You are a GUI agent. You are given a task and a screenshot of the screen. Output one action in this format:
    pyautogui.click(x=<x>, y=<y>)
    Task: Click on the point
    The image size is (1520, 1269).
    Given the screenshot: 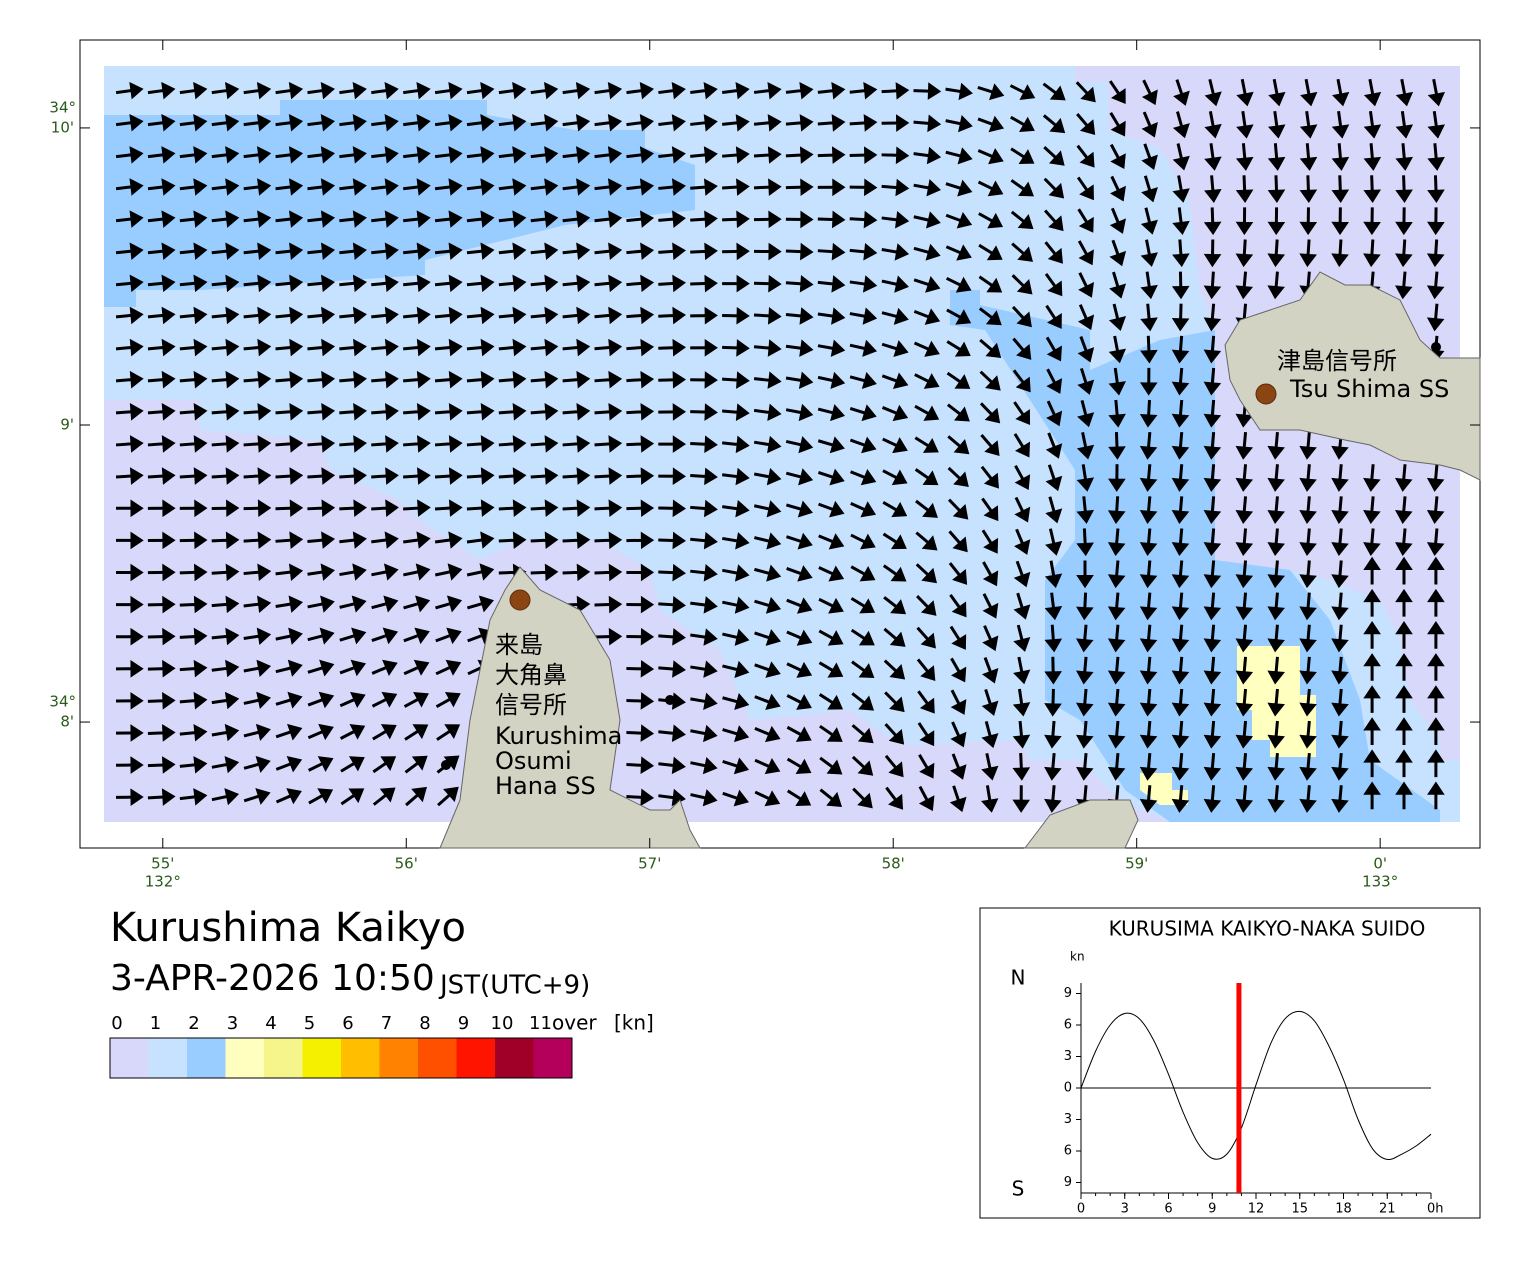 What is the action you would take?
    pyautogui.click(x=1436, y=347)
    